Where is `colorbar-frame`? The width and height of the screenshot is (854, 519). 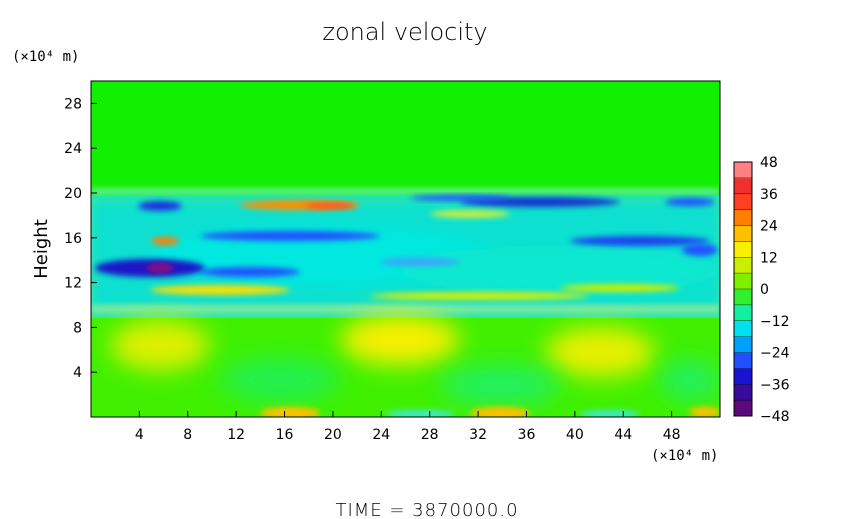
colorbar-frame is located at coordinates (743, 289).